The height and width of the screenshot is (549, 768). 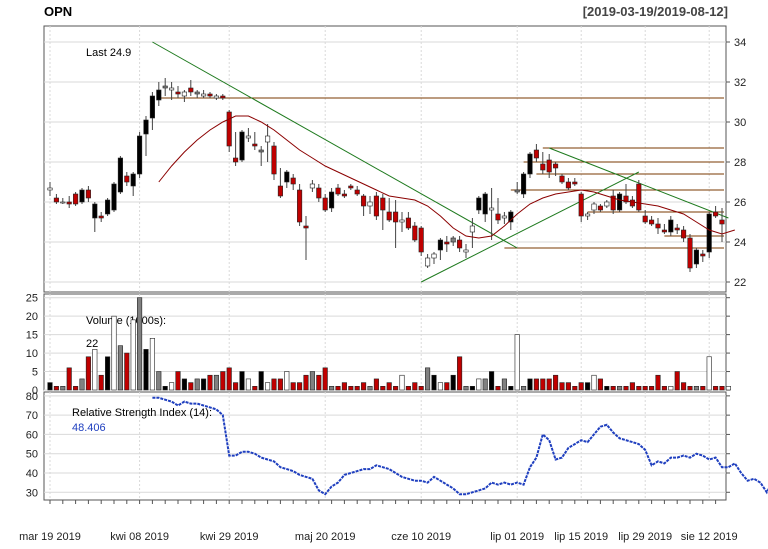 I want to click on x-tick-label: lip 15 2019, so click(x=581, y=537).